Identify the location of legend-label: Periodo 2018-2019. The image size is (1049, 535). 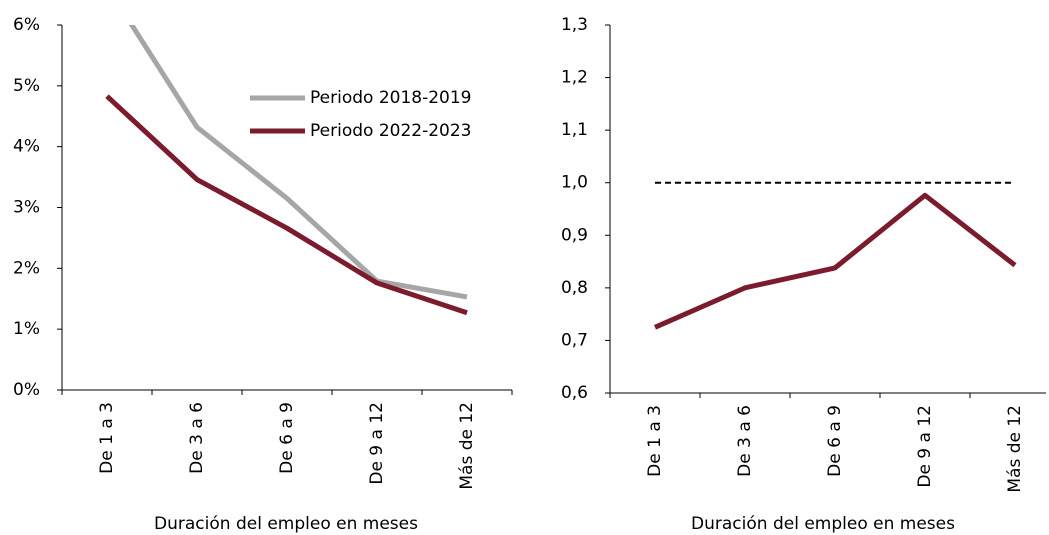
(390, 98).